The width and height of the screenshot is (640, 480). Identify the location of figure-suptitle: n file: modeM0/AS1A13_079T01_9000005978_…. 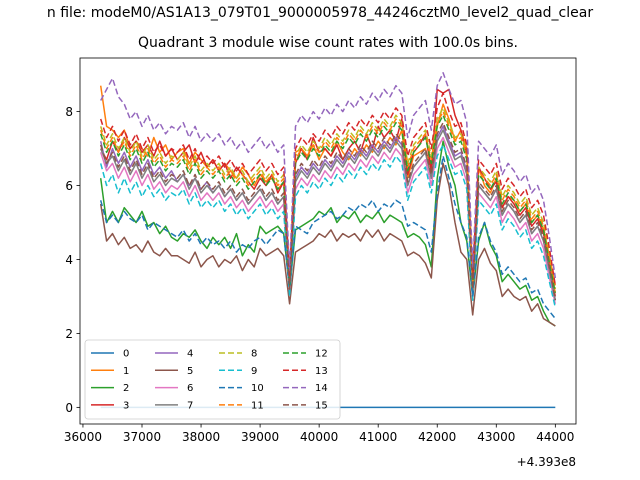
(320, 13).